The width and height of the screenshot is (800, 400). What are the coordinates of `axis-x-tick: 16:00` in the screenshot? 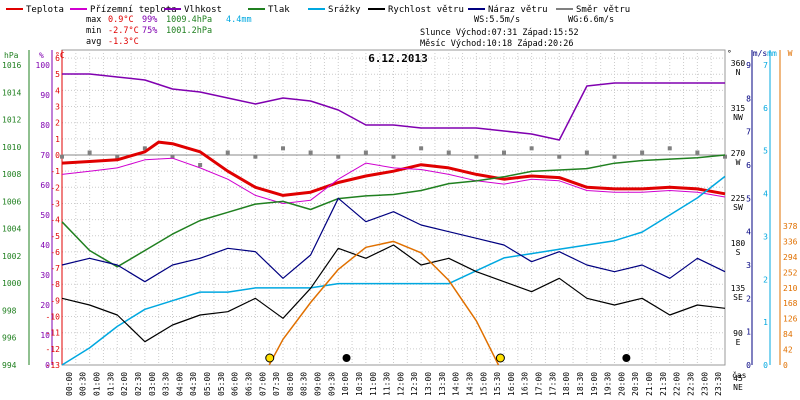 It's located at (511, 384).